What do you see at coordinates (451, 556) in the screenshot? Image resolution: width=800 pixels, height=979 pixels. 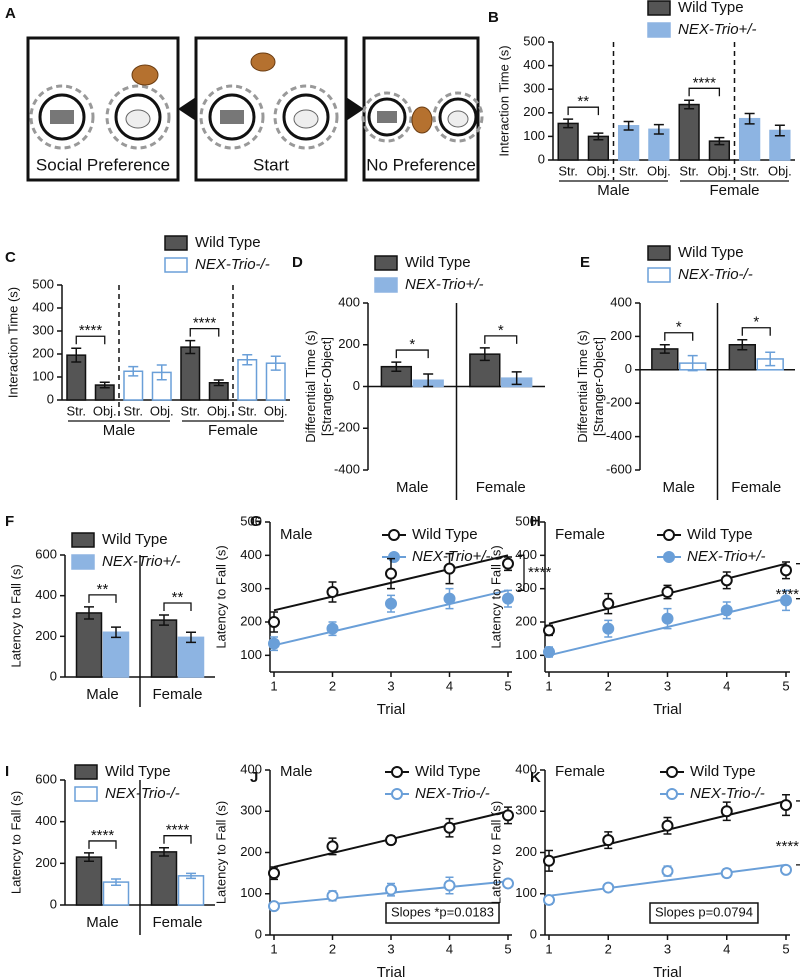 I see `legend-label: NEX-Trio+/-` at bounding box center [451, 556].